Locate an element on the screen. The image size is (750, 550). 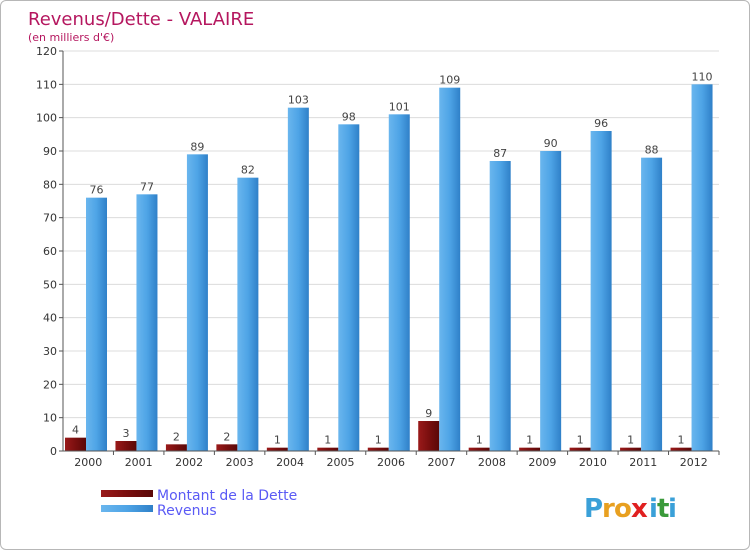
data-label-revenus: 98 is located at coordinates (349, 116).